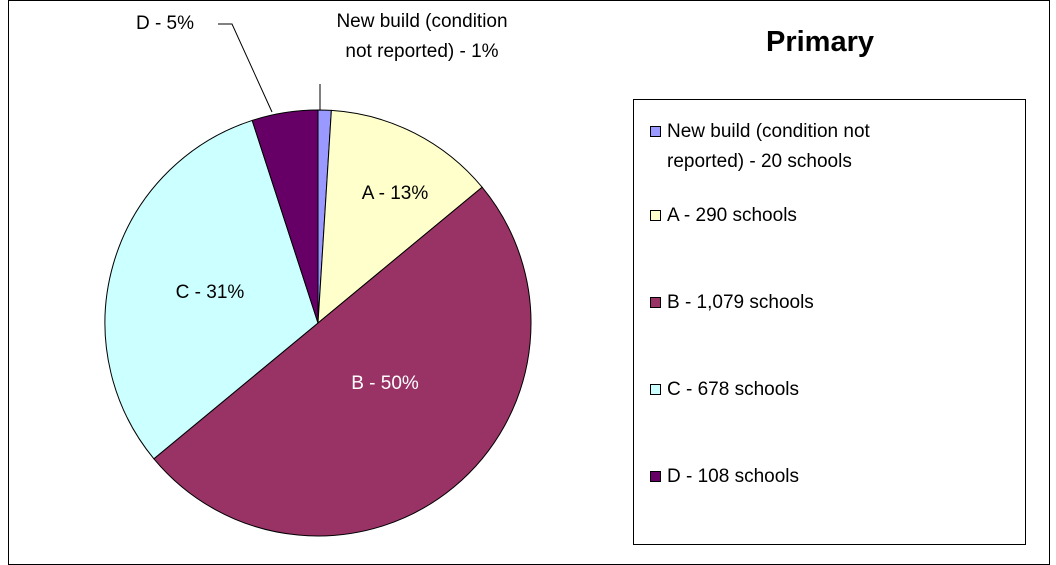 The width and height of the screenshot is (1056, 565). I want to click on slice-label: A - 13%, so click(395, 193).